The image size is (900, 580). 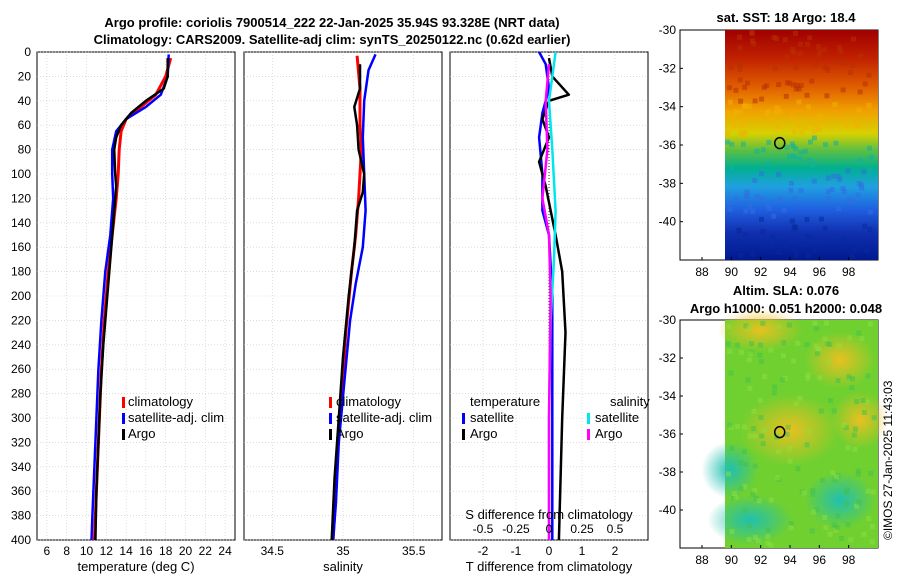 What do you see at coordinates (21, 418) in the screenshot?
I see `depth-tick-label: 300` at bounding box center [21, 418].